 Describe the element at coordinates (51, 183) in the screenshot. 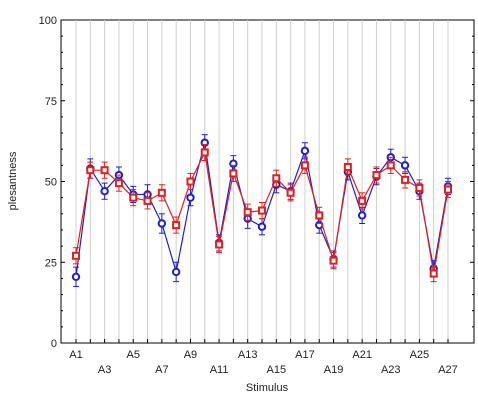

I see `y-tick-label: 50` at that location.